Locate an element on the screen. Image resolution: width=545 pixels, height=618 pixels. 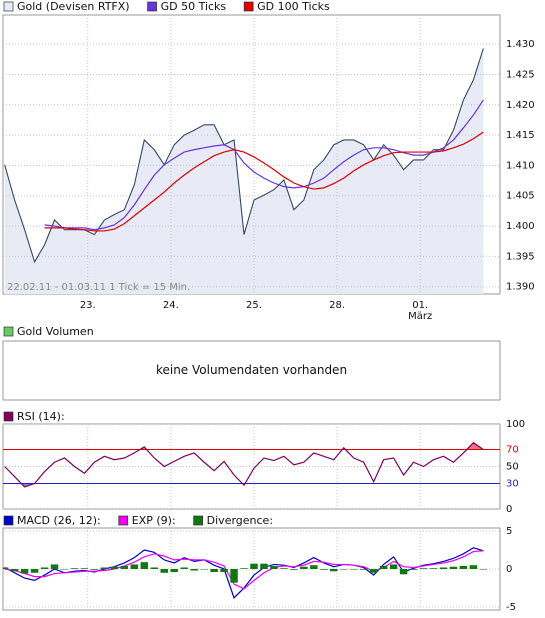
y-tick-label: -5 is located at coordinates (511, 607).